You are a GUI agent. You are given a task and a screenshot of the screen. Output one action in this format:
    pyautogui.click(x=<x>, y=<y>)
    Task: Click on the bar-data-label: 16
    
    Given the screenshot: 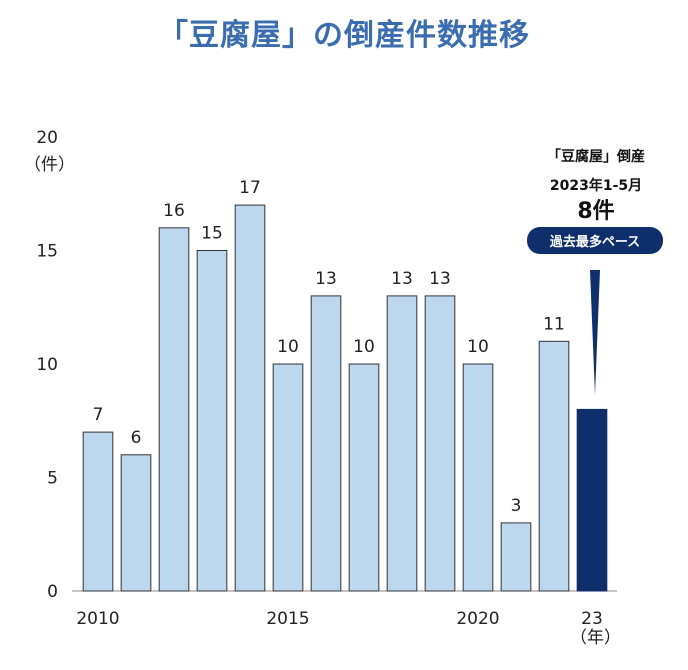 What is the action you would take?
    pyautogui.click(x=174, y=211)
    